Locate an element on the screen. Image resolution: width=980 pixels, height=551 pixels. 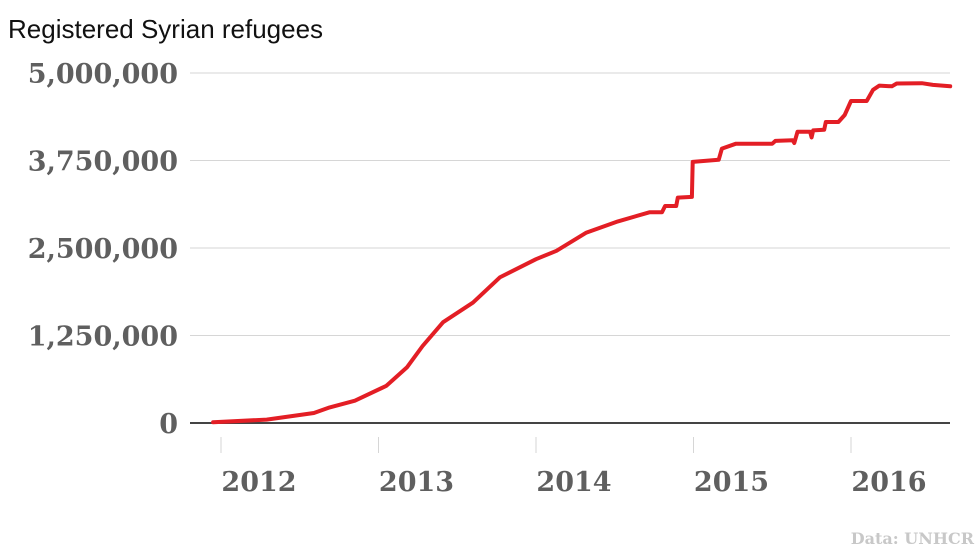
y-tick-label: 3,750,000 is located at coordinates (103, 162).